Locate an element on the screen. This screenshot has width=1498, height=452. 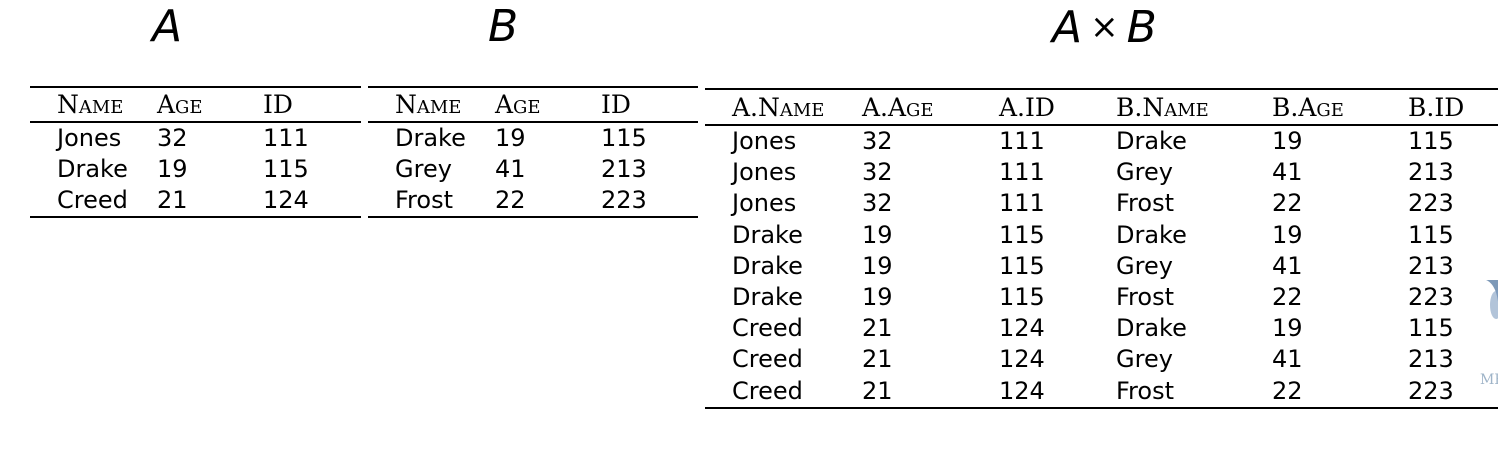
relation-b-cell: 19 is located at coordinates (510, 138).